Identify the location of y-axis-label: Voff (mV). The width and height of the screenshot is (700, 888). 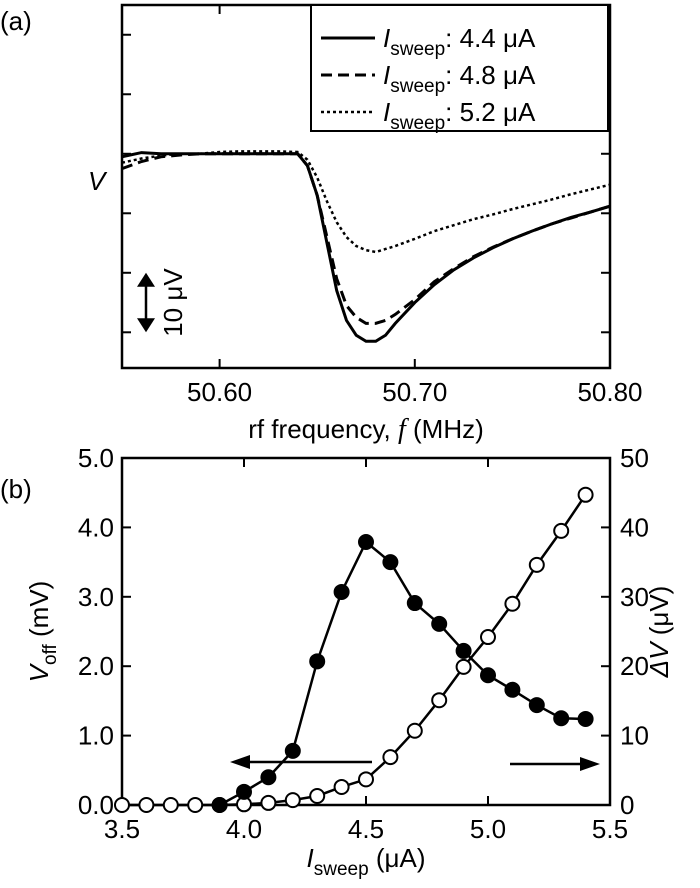
(42, 632).